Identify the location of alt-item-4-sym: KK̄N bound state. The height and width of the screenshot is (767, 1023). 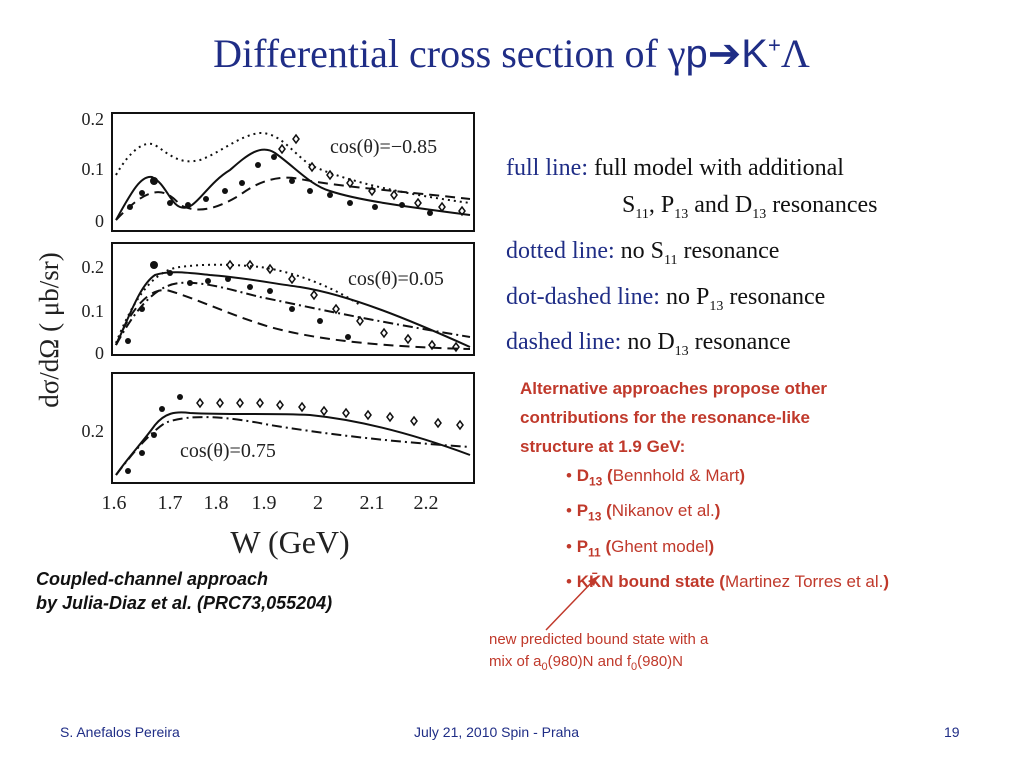
(645, 582).